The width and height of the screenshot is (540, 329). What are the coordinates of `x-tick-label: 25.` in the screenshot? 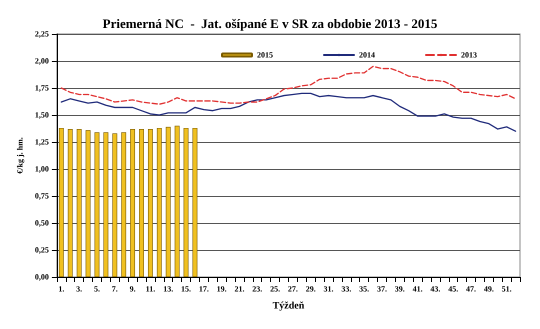 It's located at (275, 289).